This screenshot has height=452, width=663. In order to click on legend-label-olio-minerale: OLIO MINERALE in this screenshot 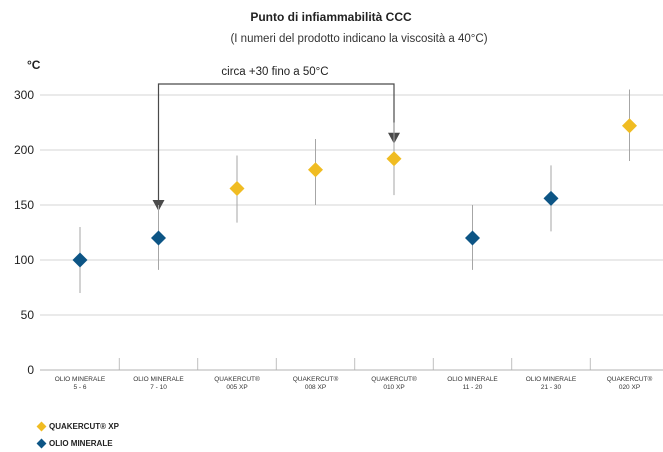, I will do `click(81, 443)`.